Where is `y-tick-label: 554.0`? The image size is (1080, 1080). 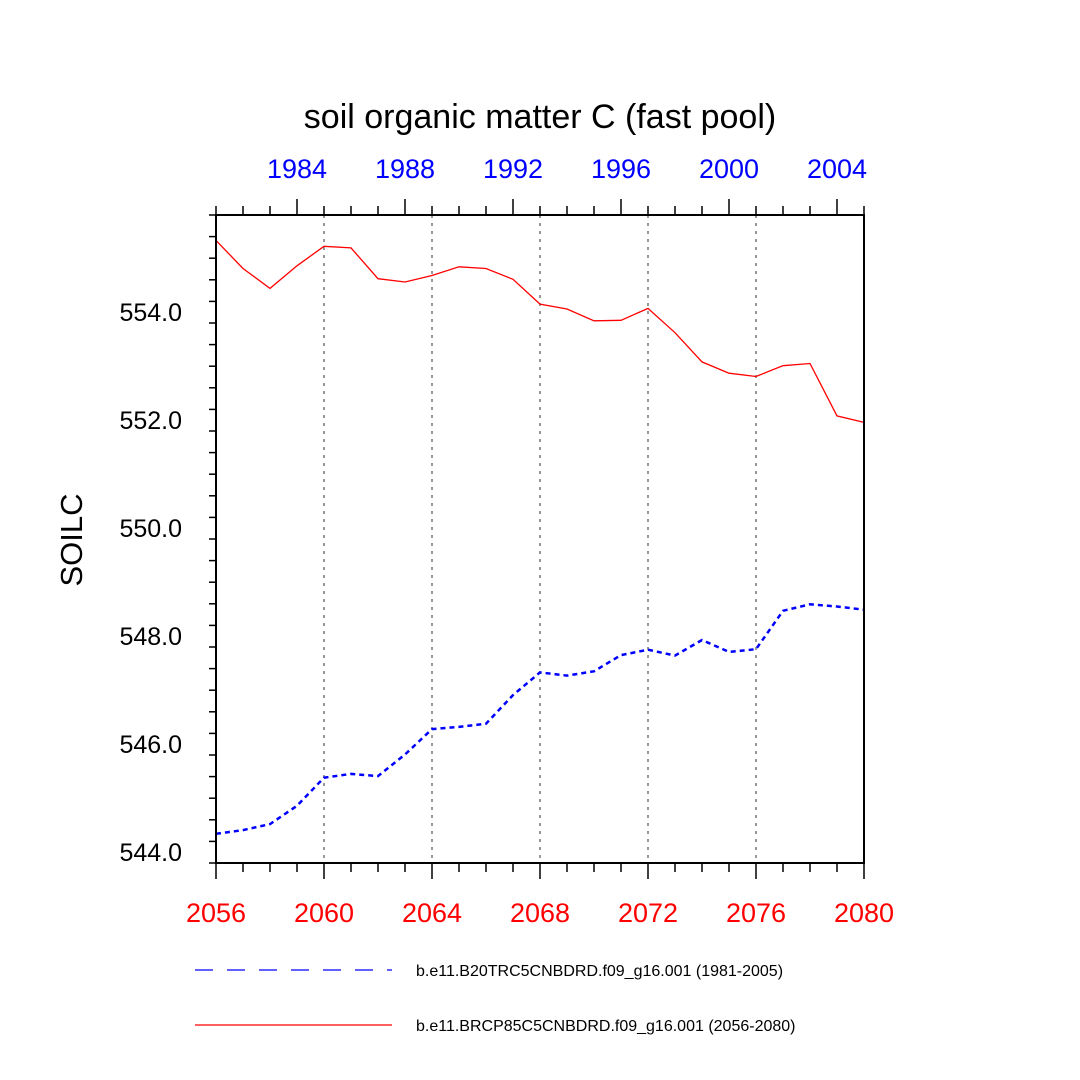
y-tick-label: 554.0 is located at coordinates (150, 313).